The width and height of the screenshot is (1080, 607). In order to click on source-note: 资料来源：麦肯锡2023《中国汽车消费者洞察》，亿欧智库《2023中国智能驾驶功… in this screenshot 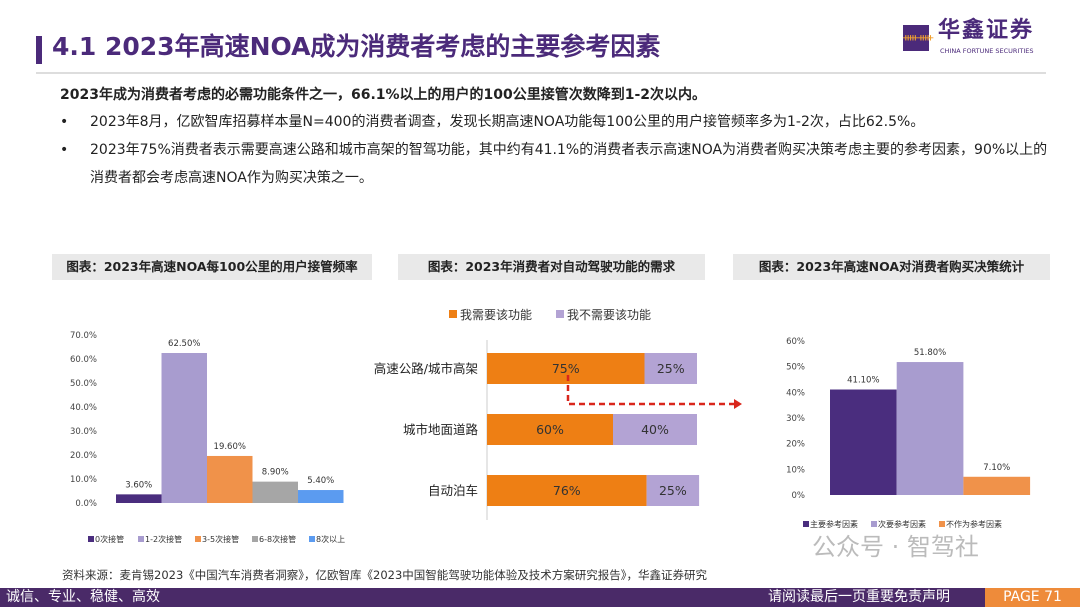, I will do `click(385, 575)`.